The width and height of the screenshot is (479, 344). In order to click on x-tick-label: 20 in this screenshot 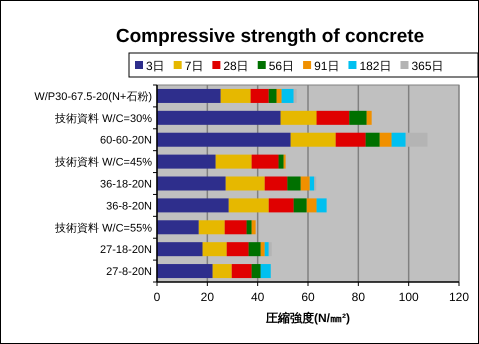, I will do `click(207, 297)`.